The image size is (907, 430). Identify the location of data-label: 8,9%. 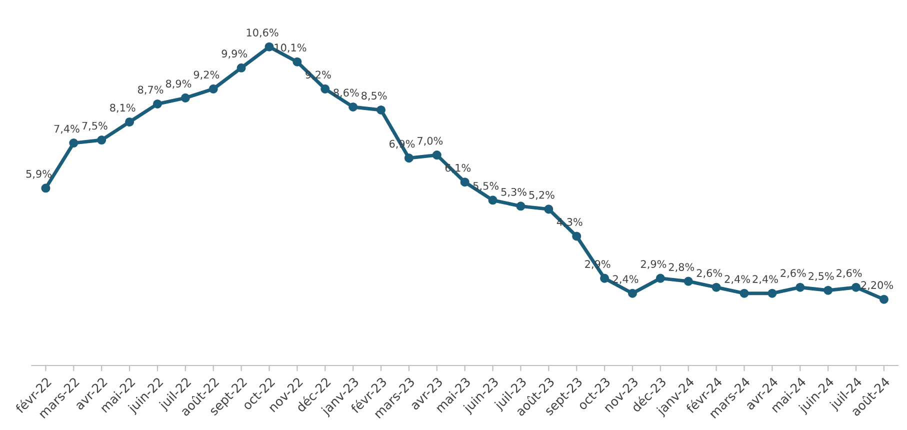
(179, 84).